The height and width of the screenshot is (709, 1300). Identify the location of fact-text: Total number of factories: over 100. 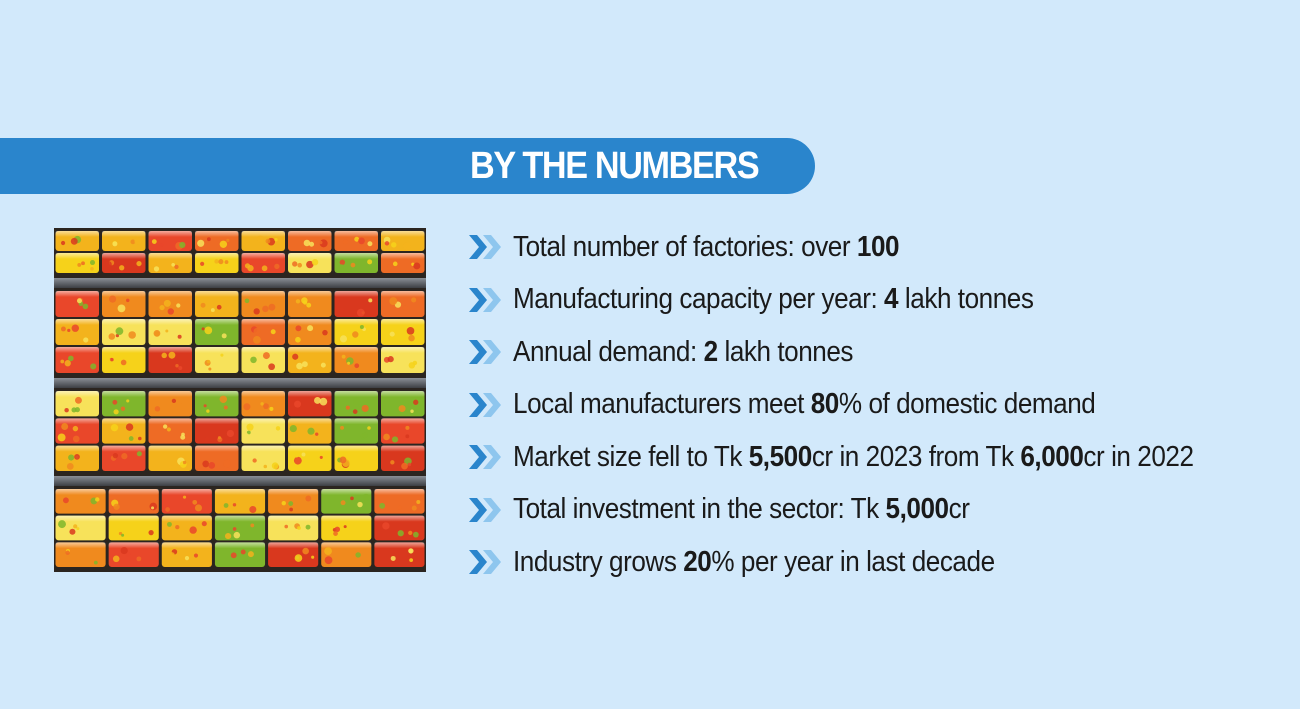
(706, 246).